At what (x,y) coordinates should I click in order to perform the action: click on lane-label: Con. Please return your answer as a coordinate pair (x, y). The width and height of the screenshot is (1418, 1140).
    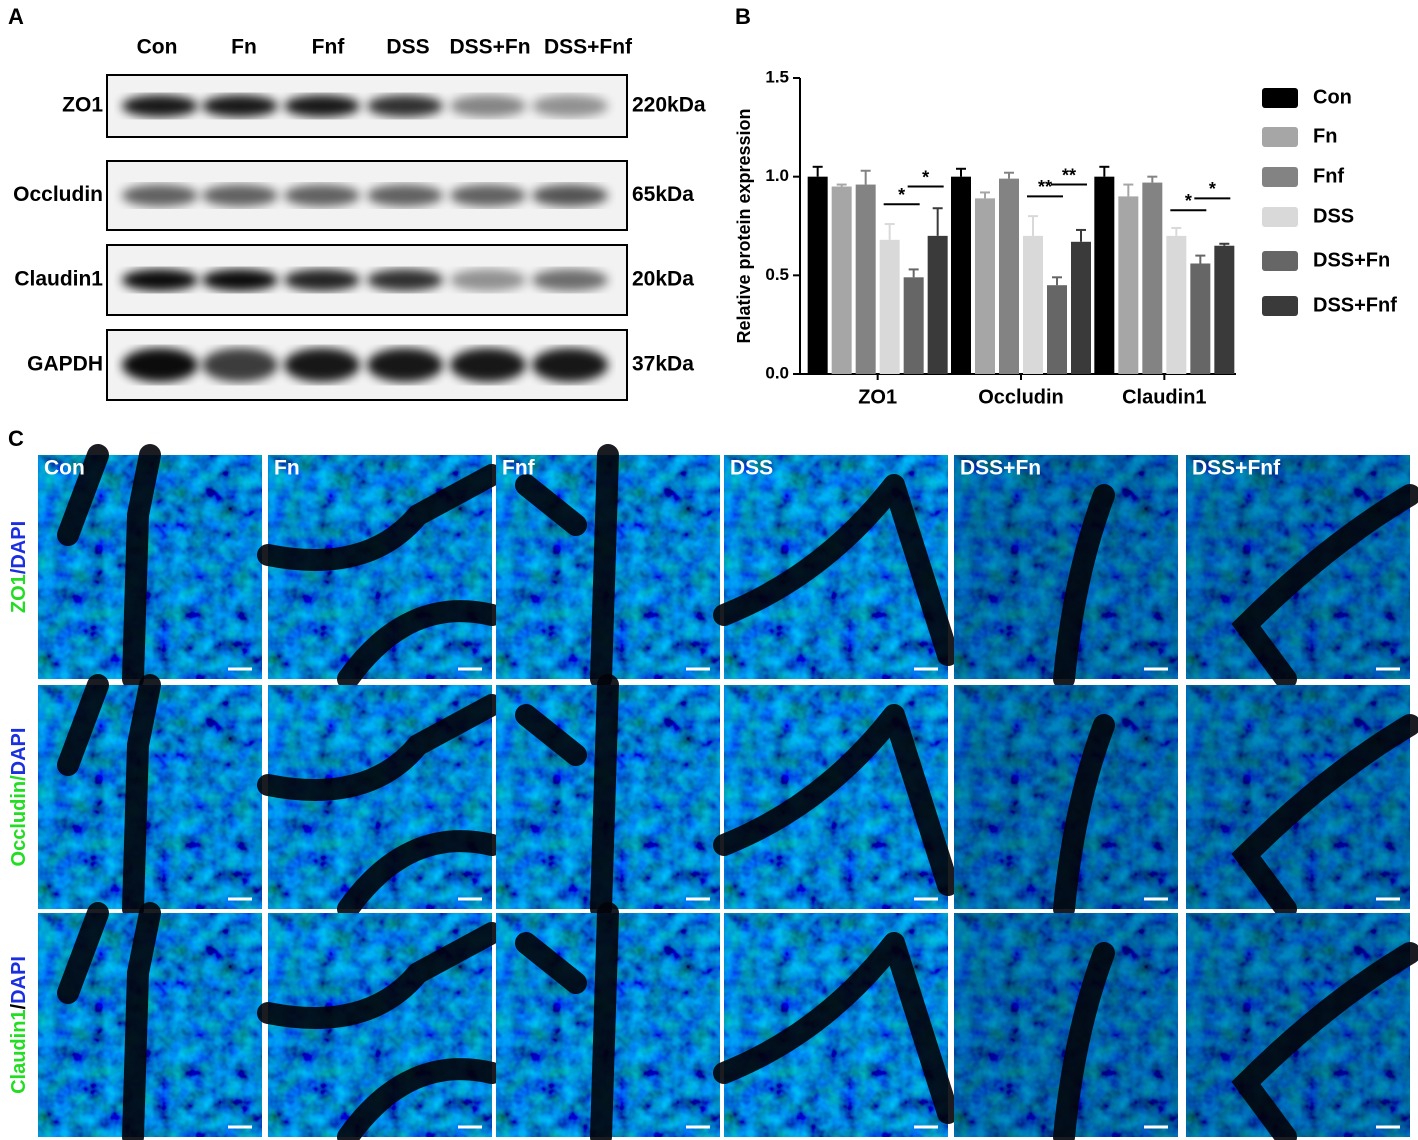
    Looking at the image, I should click on (157, 47).